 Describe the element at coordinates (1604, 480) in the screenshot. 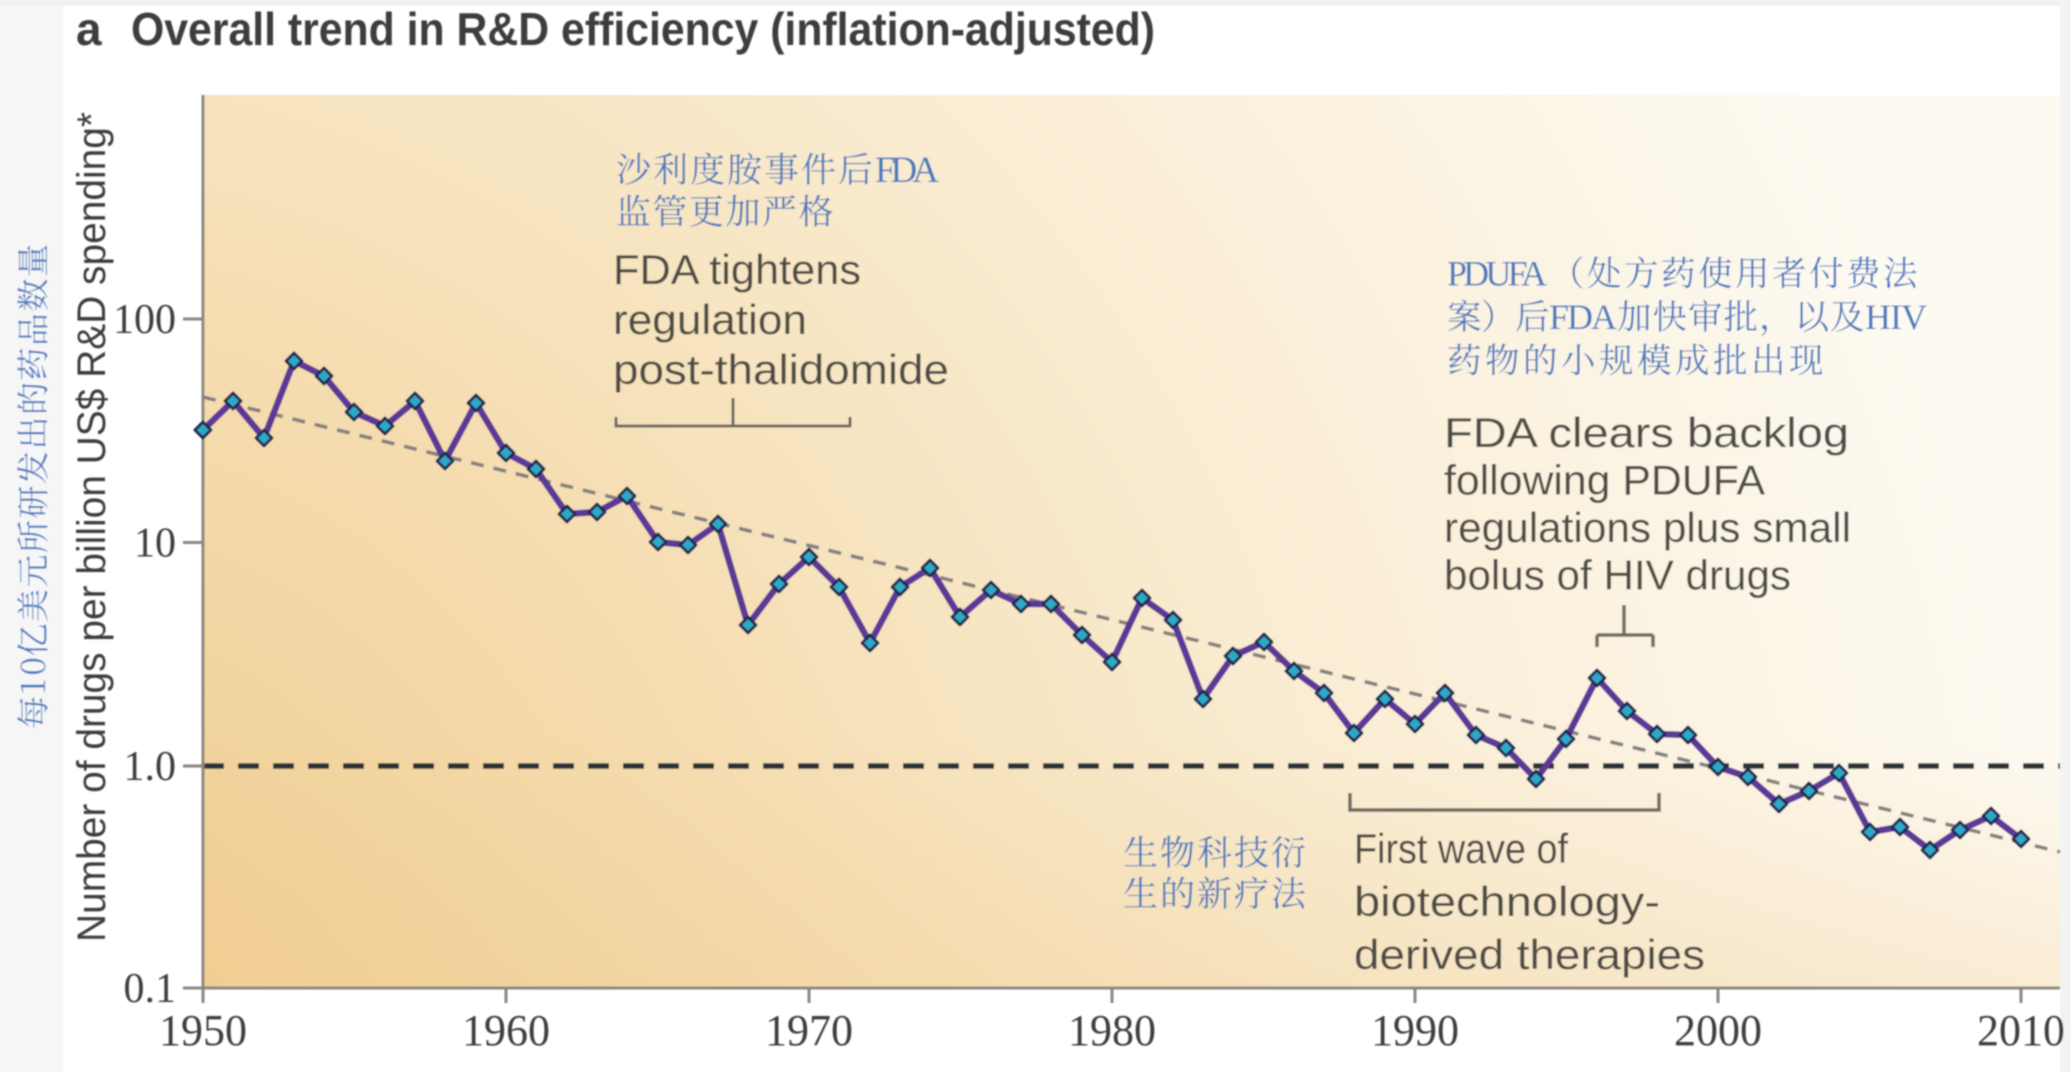

I see `svg-text: following PDUFA` at that location.